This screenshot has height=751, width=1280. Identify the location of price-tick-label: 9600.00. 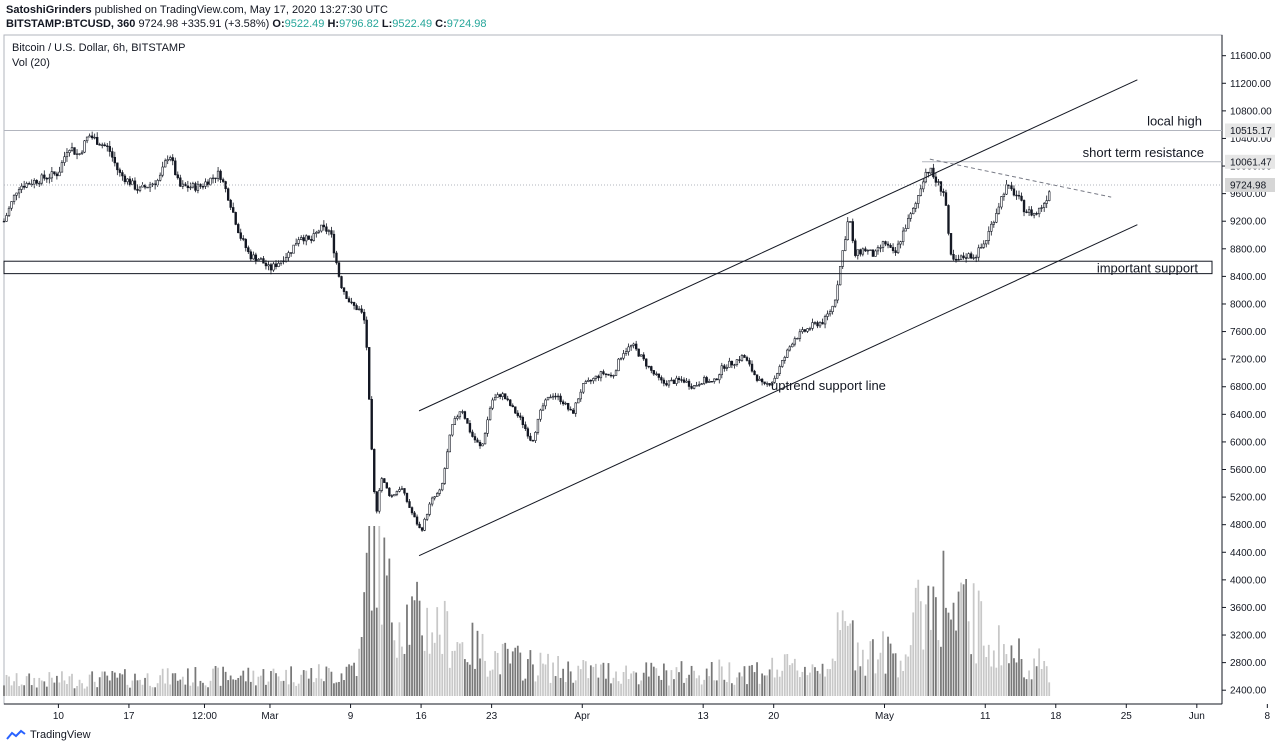
(1248, 194).